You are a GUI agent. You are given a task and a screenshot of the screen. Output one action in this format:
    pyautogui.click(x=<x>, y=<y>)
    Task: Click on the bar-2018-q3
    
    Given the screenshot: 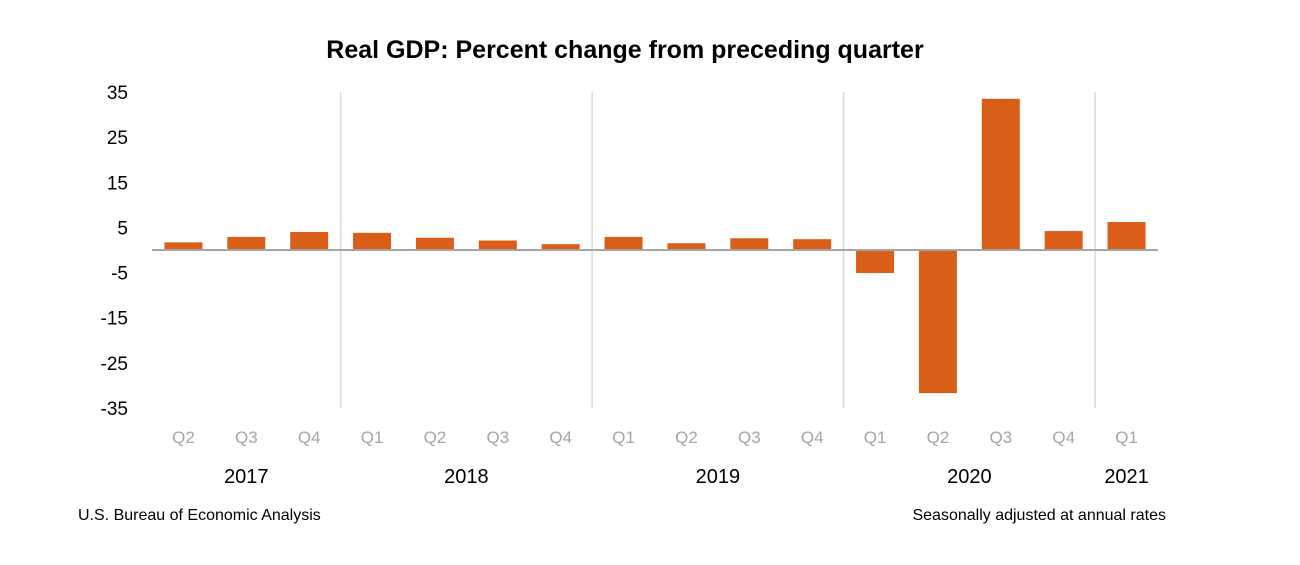 What is the action you would take?
    pyautogui.click(x=497, y=245)
    